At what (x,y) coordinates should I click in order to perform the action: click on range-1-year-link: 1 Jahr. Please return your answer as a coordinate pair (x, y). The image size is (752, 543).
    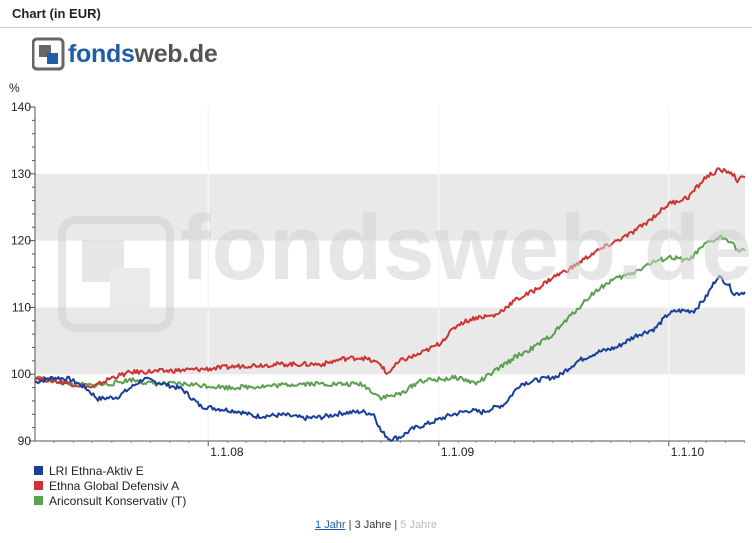
    Looking at the image, I should click on (330, 525).